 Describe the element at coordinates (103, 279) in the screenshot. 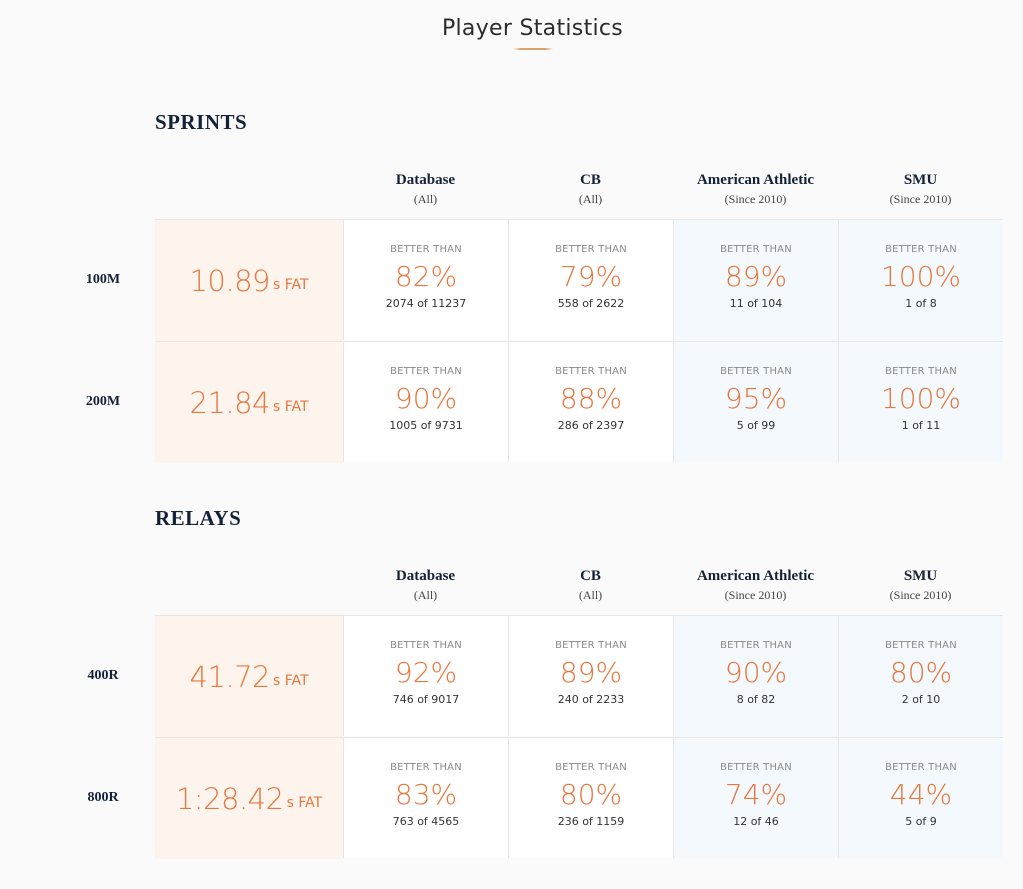

I see `event-label: 100M` at that location.